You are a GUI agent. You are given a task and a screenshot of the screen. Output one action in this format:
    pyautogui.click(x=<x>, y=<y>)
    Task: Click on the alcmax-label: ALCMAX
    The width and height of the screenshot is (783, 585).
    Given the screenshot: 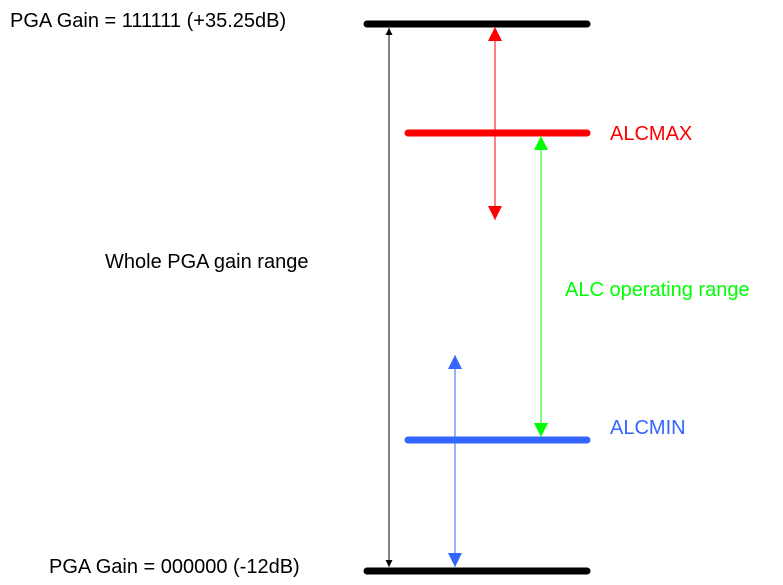 What is the action you would take?
    pyautogui.click(x=651, y=134)
    